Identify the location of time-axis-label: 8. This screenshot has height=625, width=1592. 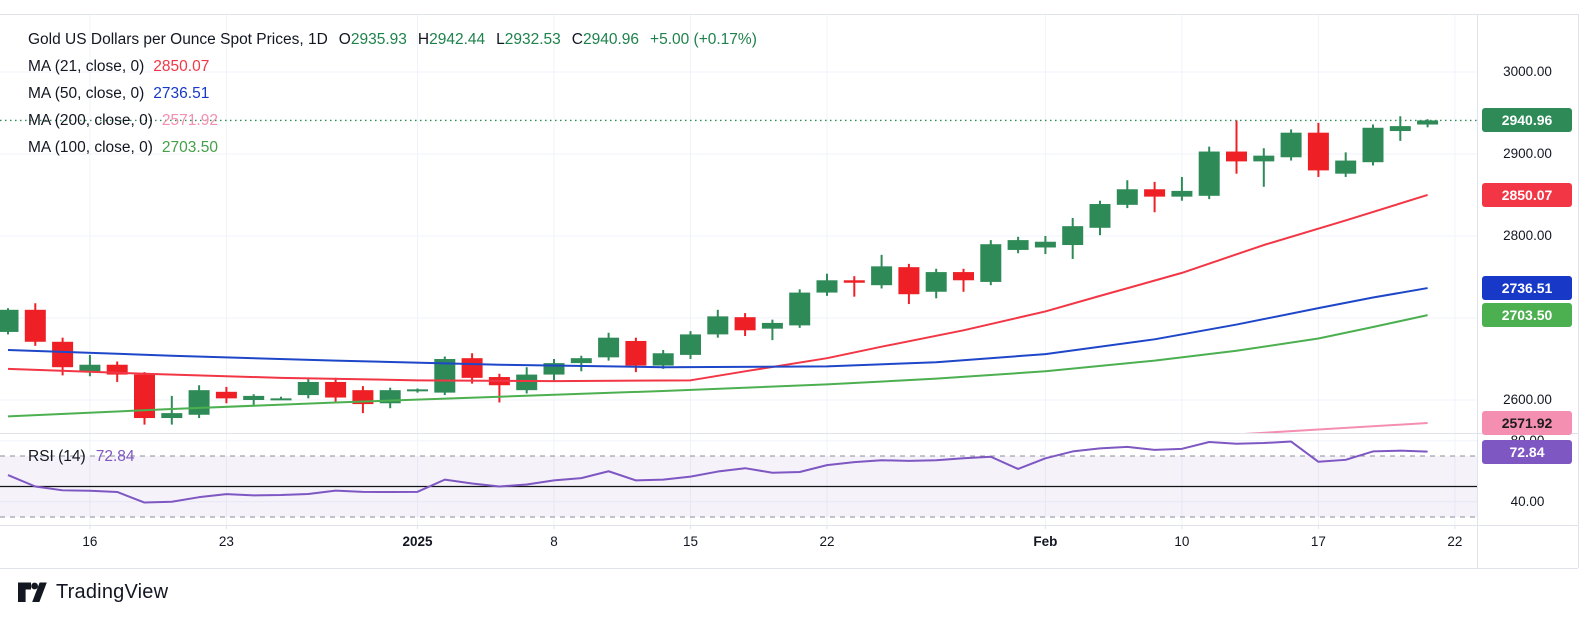
(554, 541).